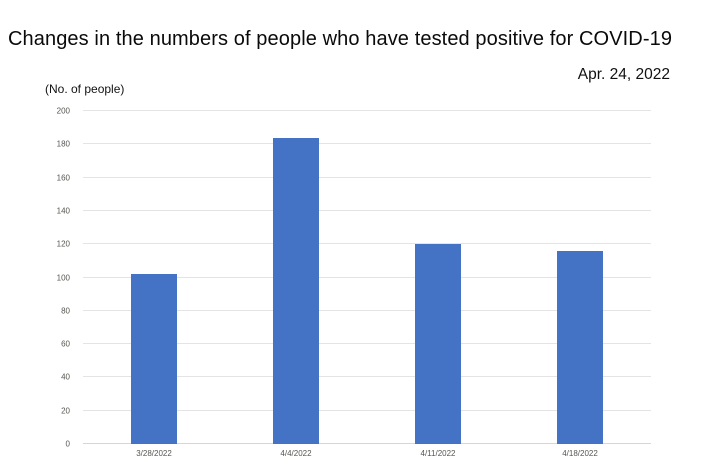 This screenshot has height=475, width=724. Describe the element at coordinates (65, 377) in the screenshot. I see `y-tick-label: 40` at that location.